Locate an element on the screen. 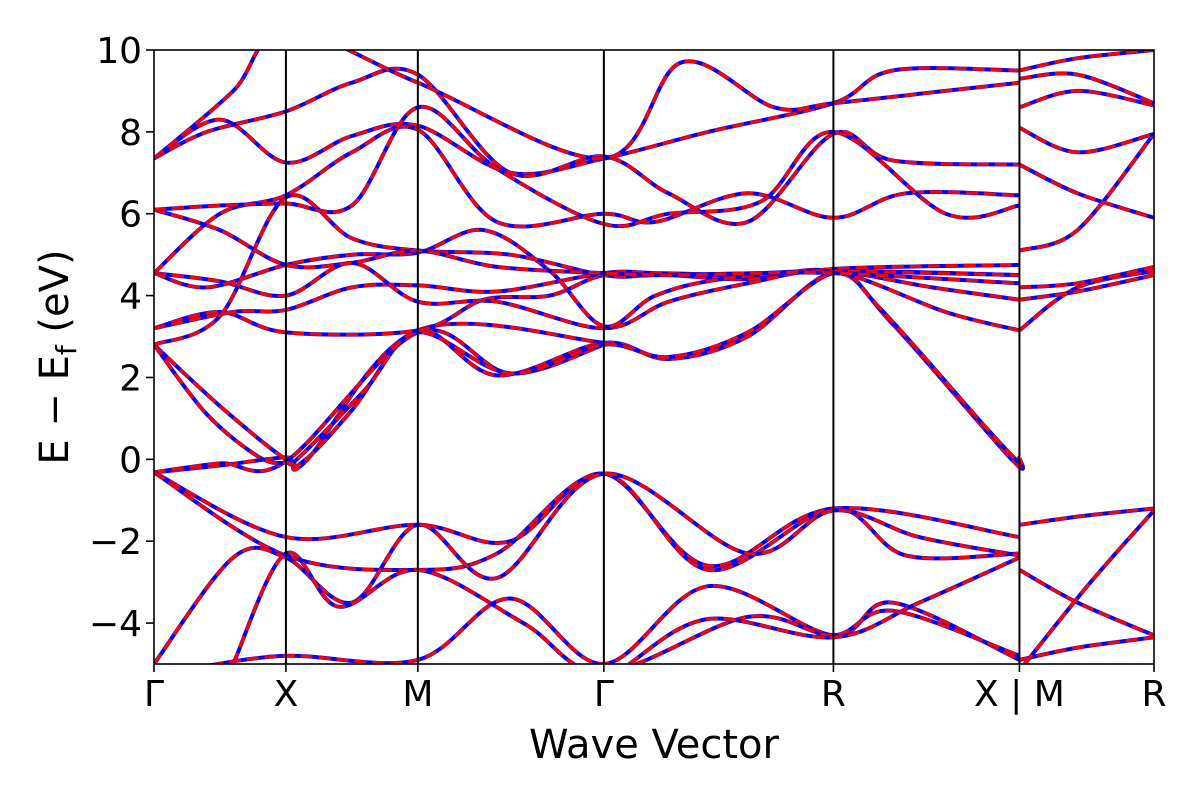 The width and height of the screenshot is (1200, 800). y-axis-title-unit: (eV) is located at coordinates (55, 297).